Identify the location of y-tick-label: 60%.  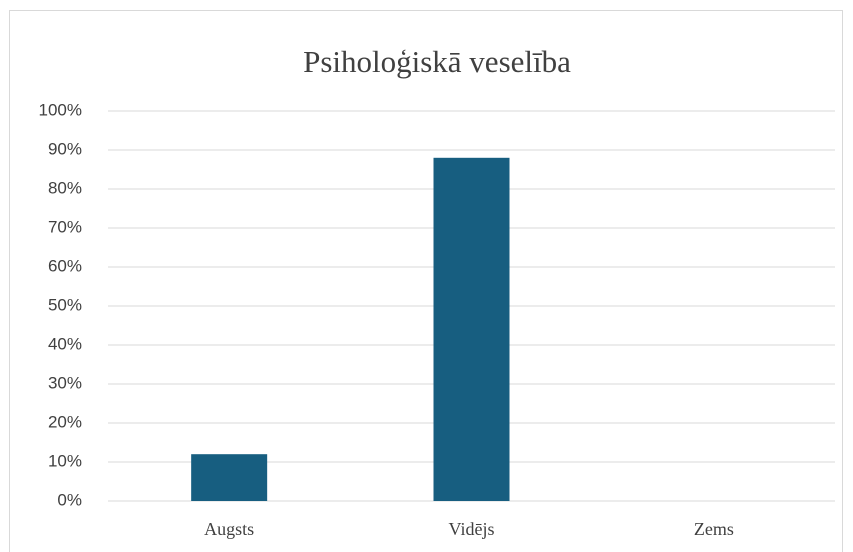
(65, 265).